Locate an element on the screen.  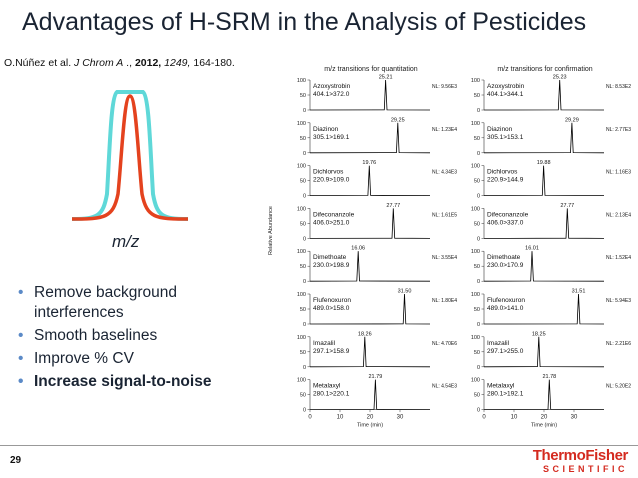
retention-time-label: 25.21 is located at coordinates (386, 78).